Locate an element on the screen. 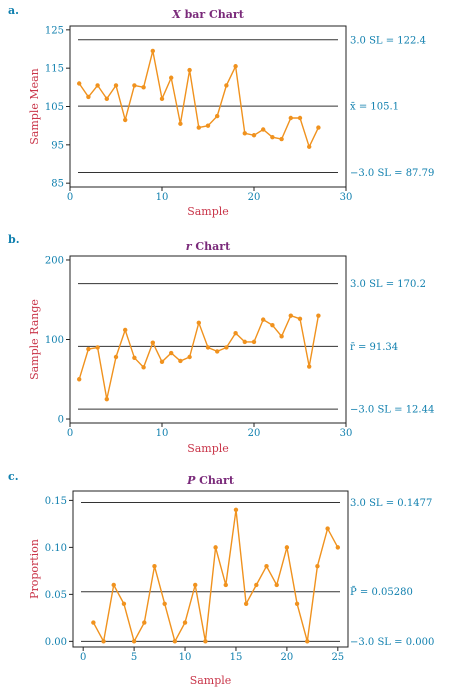  xbar-upper-limit-label: 3.0 SL = 122.4 is located at coordinates (388, 40).